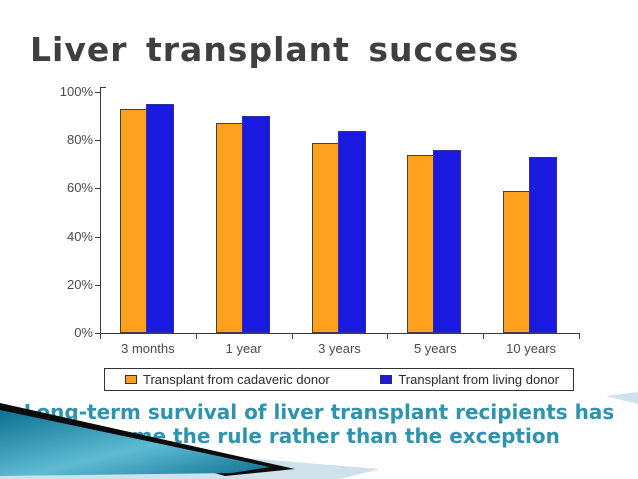  What do you see at coordinates (543, 245) in the screenshot?
I see `bar-living-10-years` at bounding box center [543, 245].